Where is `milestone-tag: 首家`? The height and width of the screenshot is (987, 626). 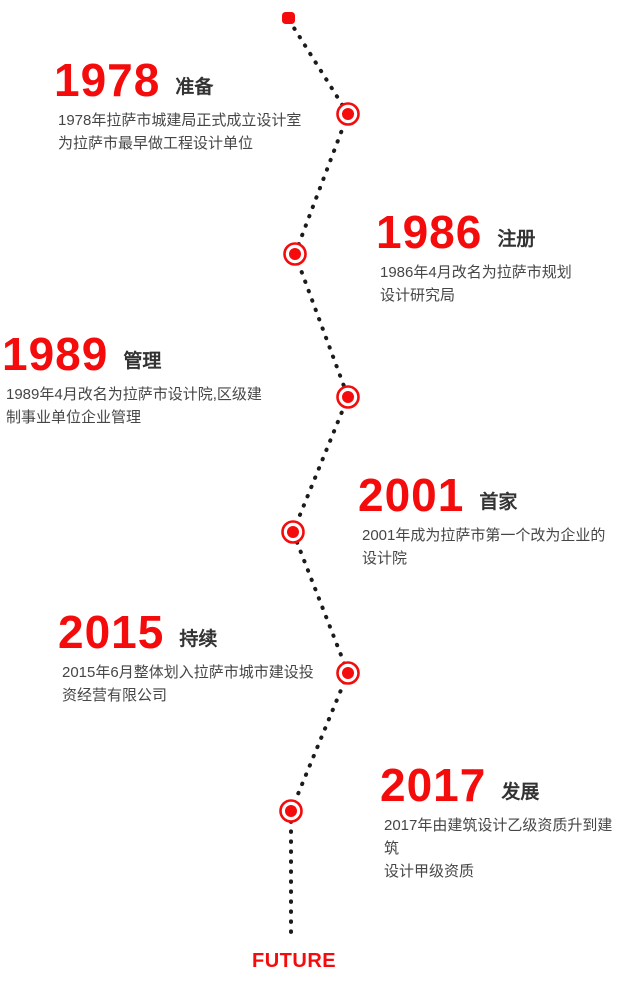 milestone-tag: 首家 is located at coordinates (498, 502).